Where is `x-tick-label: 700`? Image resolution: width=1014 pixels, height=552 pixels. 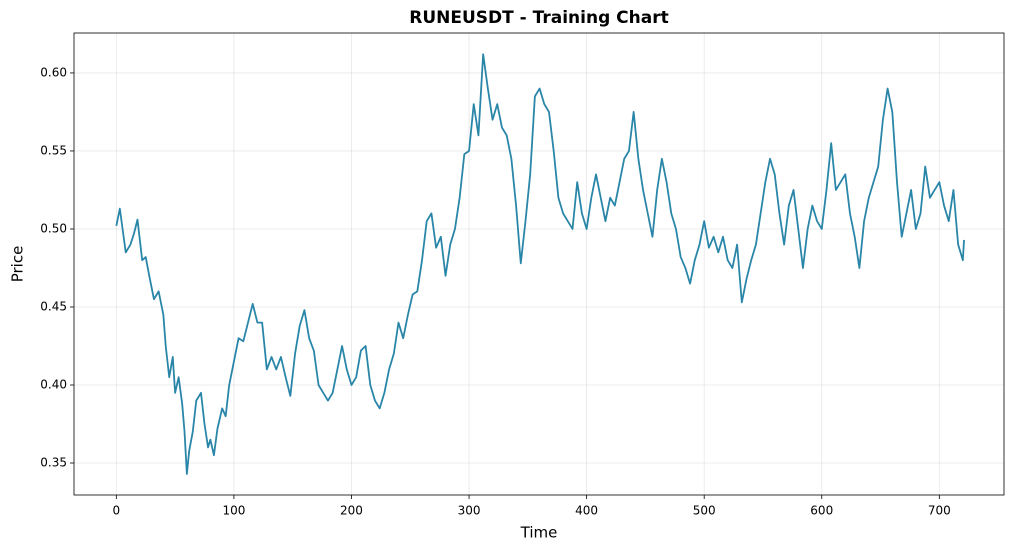
x-tick-label: 700 is located at coordinates (939, 511).